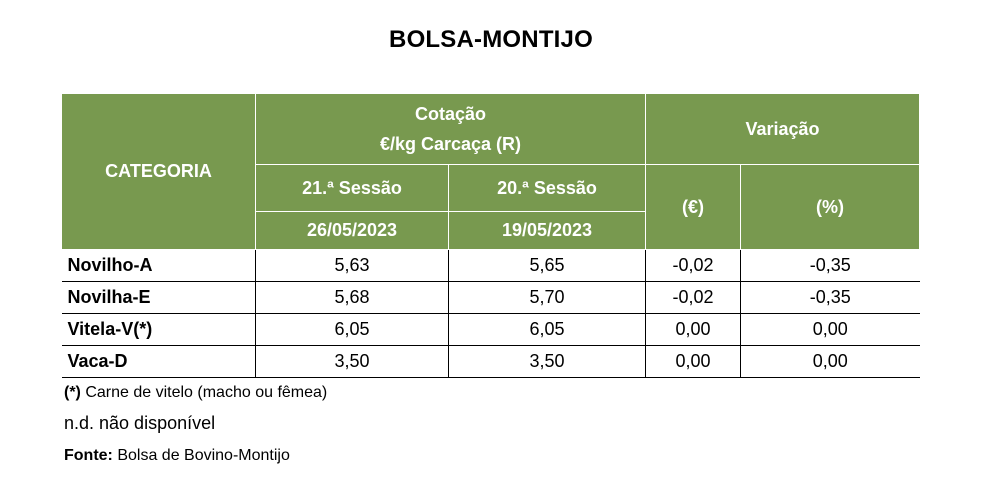  What do you see at coordinates (830, 207) in the screenshot?
I see `header-var-pct: (%)` at bounding box center [830, 207].